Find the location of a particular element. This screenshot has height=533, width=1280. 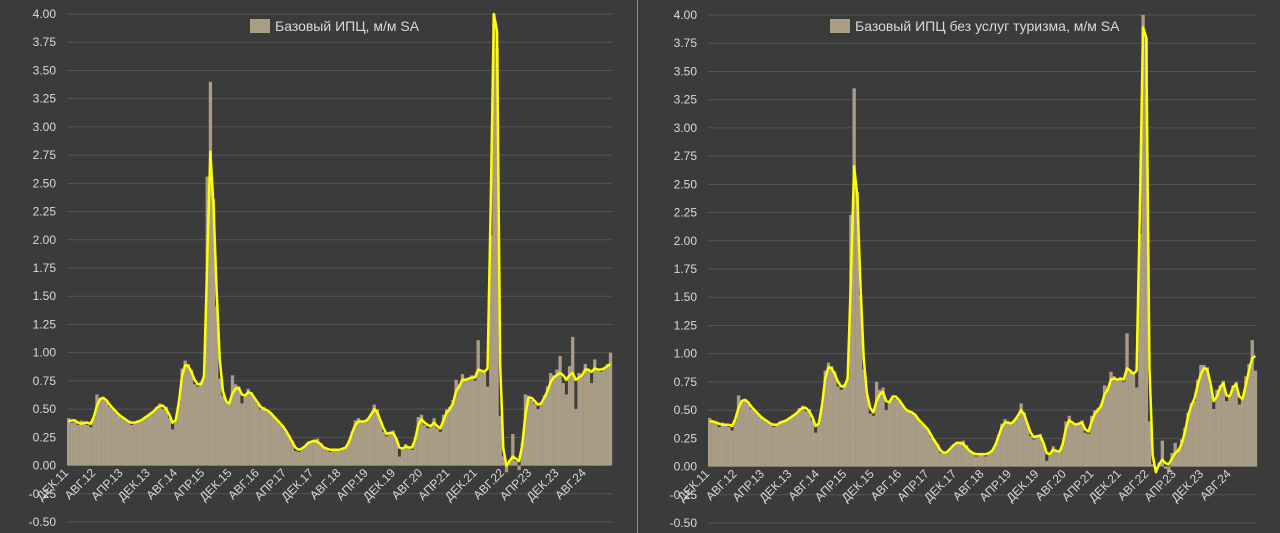

legend-label: Базовый ИПЦ без услуг туризма, м/м SA is located at coordinates (987, 26).